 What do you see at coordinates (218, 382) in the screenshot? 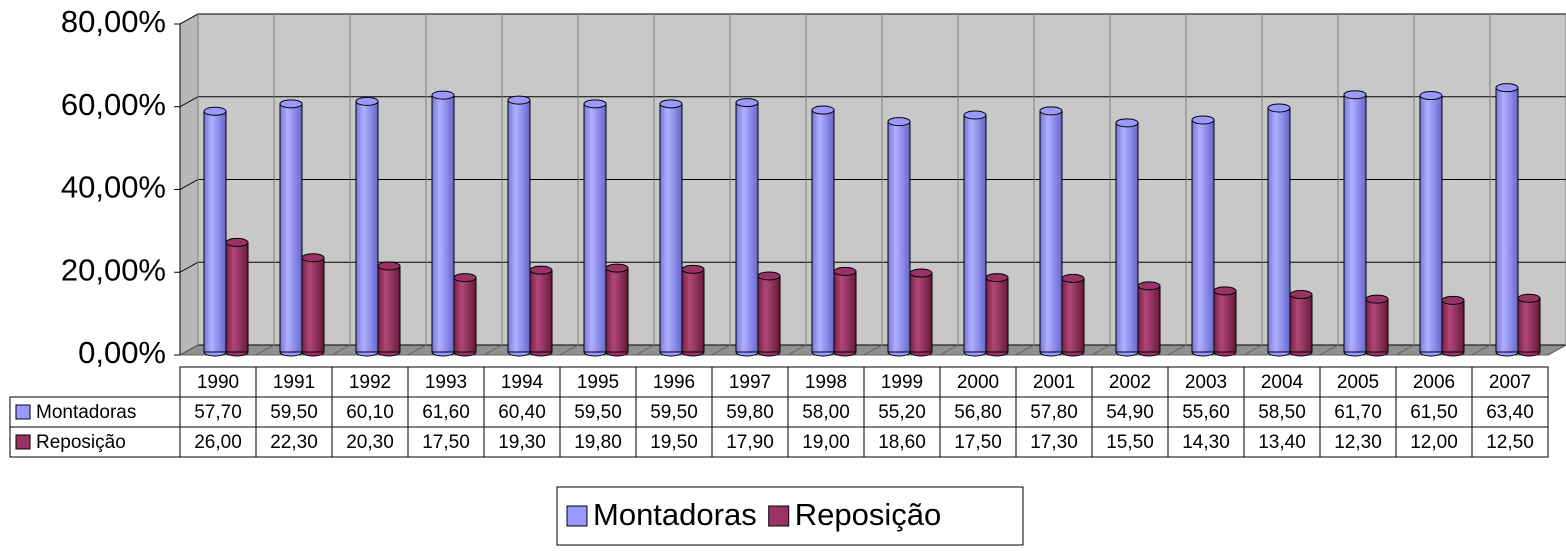
I see `x-tick-label: 1990` at bounding box center [218, 382].